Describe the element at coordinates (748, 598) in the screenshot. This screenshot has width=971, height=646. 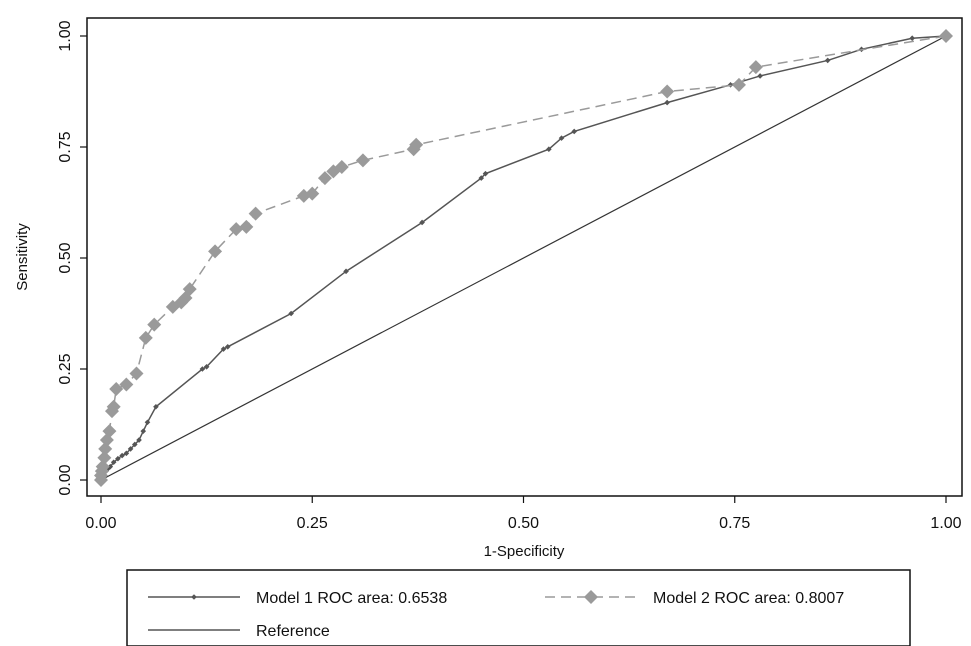
I see `legend-label: Model 2 ROC area: 0.8007` at that location.